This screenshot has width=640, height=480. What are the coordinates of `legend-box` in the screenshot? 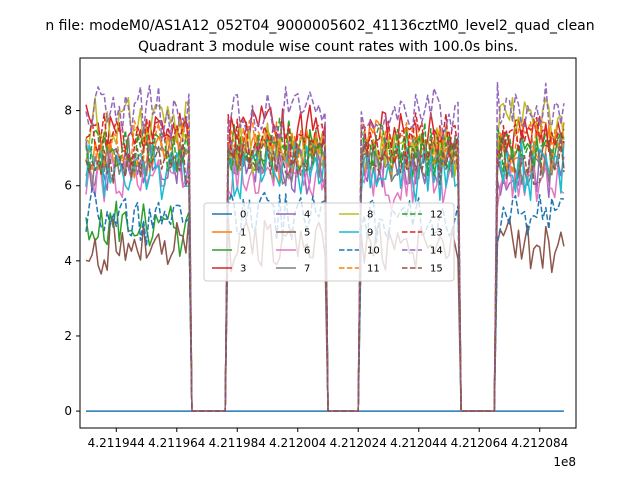 It's located at (329, 242).